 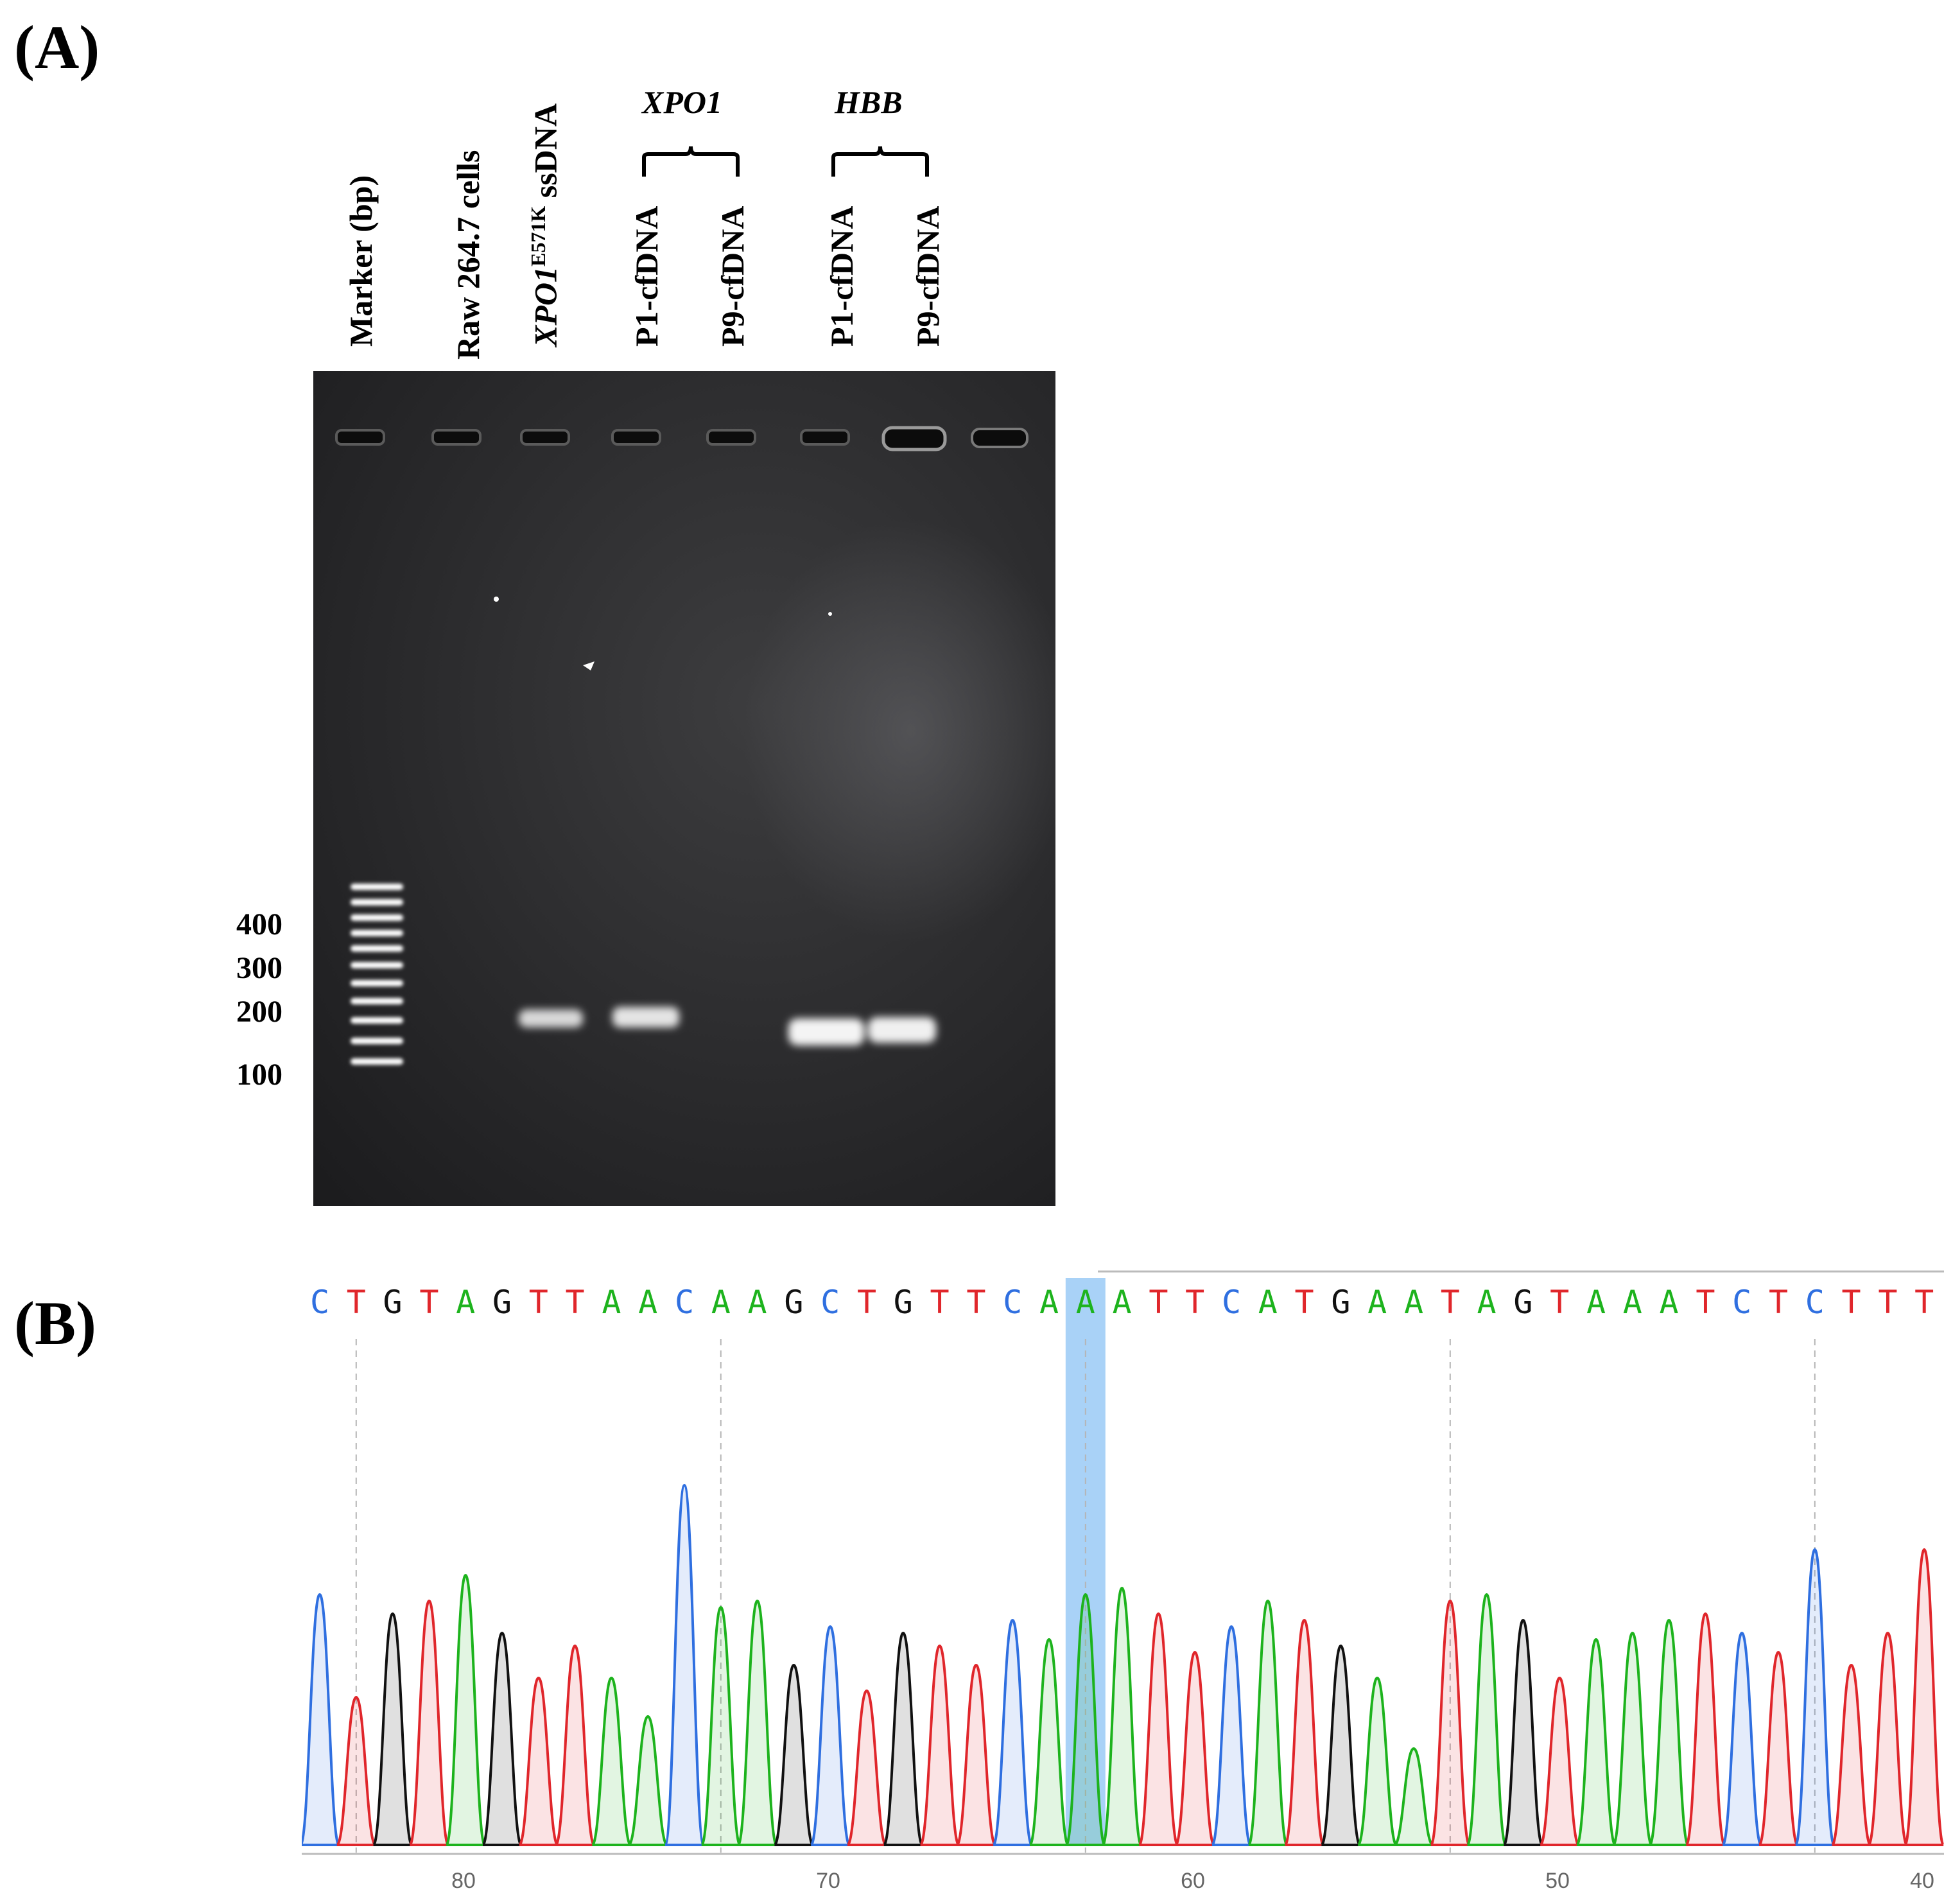 I want to click on brace-hbb, so click(x=880, y=161).